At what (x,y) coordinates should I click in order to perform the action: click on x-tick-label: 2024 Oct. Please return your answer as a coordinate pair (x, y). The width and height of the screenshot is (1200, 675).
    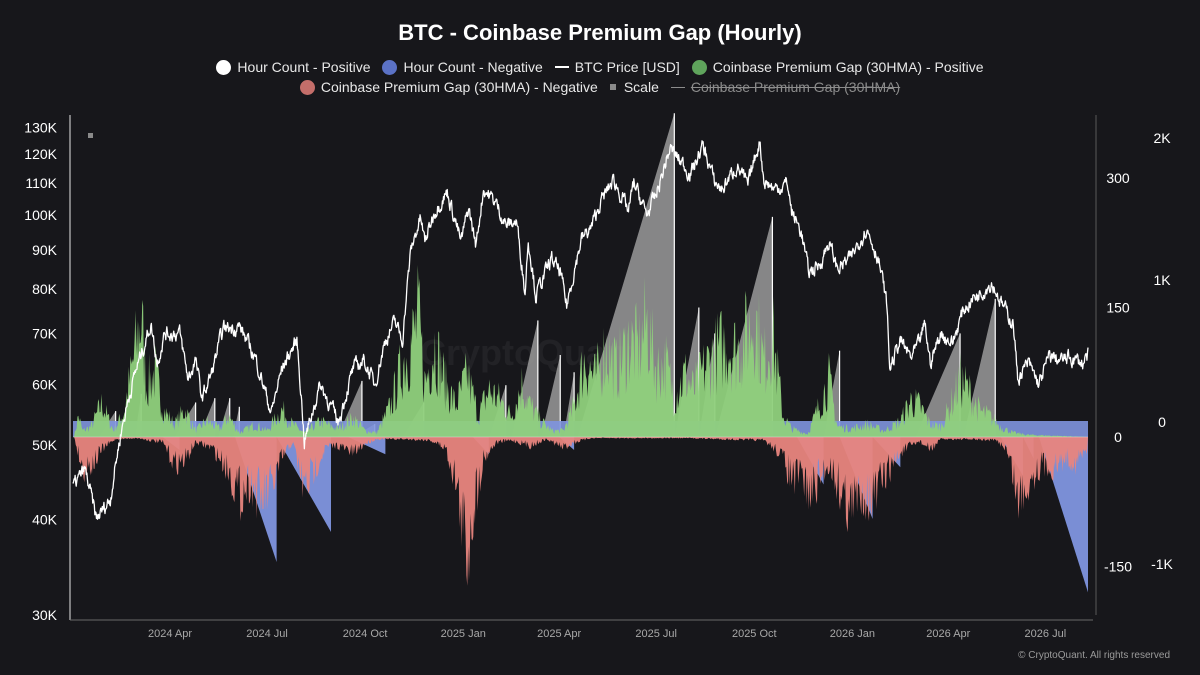
    Looking at the image, I should click on (365, 634).